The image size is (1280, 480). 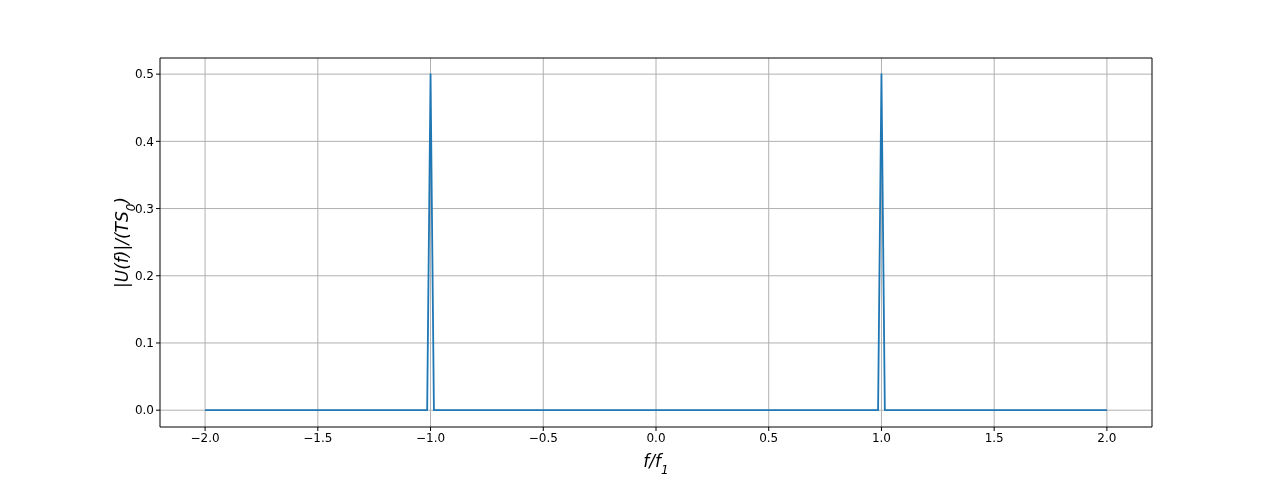 What do you see at coordinates (144, 276) in the screenshot?
I see `y-tick-label: 0.2` at bounding box center [144, 276].